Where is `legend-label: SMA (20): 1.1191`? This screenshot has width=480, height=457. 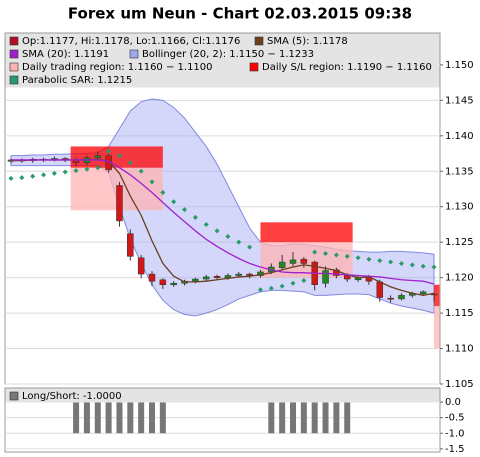 legend-label: SMA (20): 1.1191 is located at coordinates (65, 54).